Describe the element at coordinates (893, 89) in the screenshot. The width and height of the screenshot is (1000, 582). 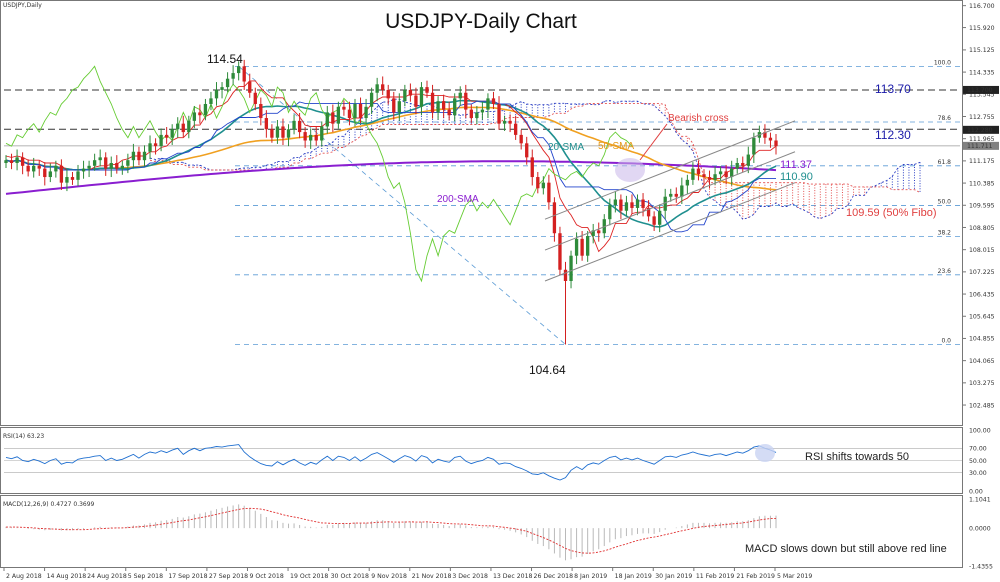
I see `level-label-113-70: 113.70` at that location.